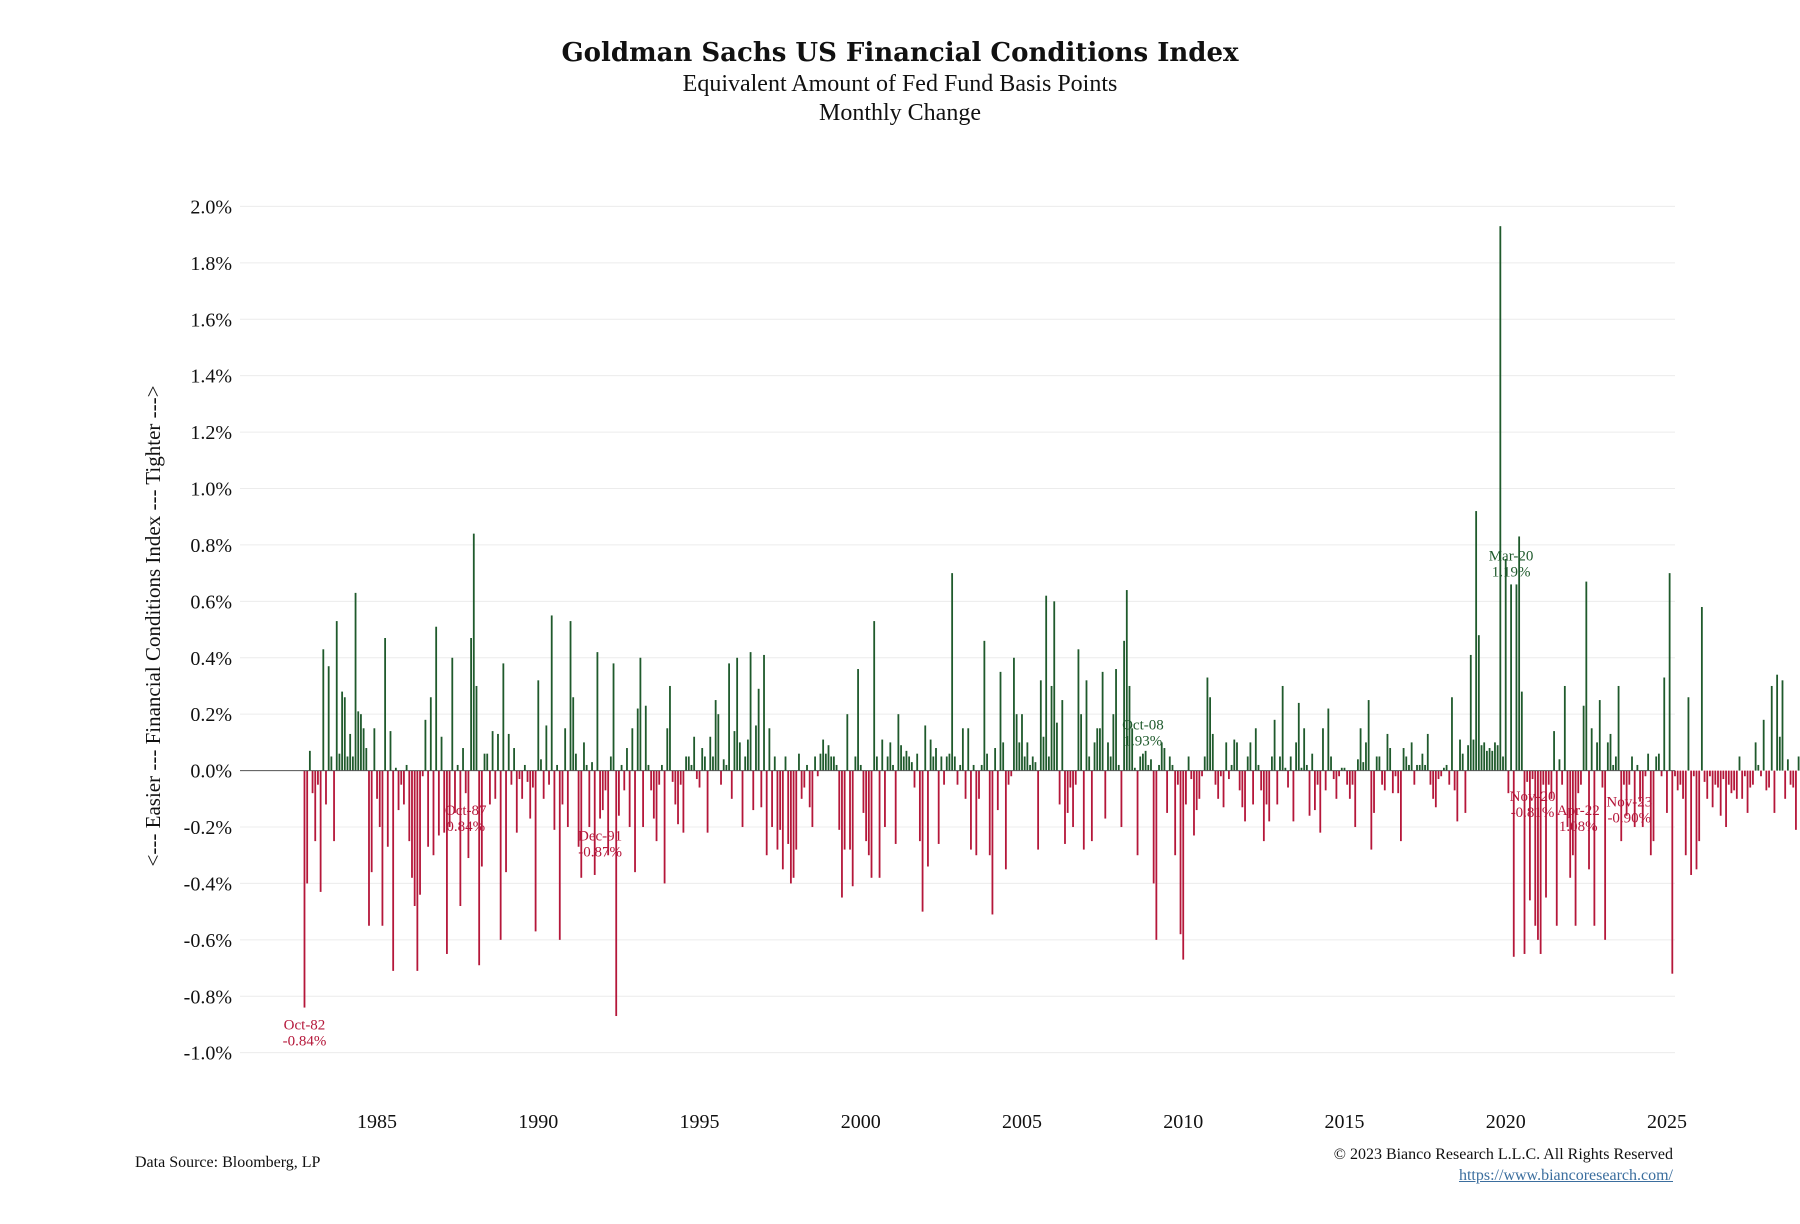 This screenshot has width=1800, height=1224. Describe the element at coordinates (305, 1026) in the screenshot. I see `annotation-date: Oct-82` at that location.